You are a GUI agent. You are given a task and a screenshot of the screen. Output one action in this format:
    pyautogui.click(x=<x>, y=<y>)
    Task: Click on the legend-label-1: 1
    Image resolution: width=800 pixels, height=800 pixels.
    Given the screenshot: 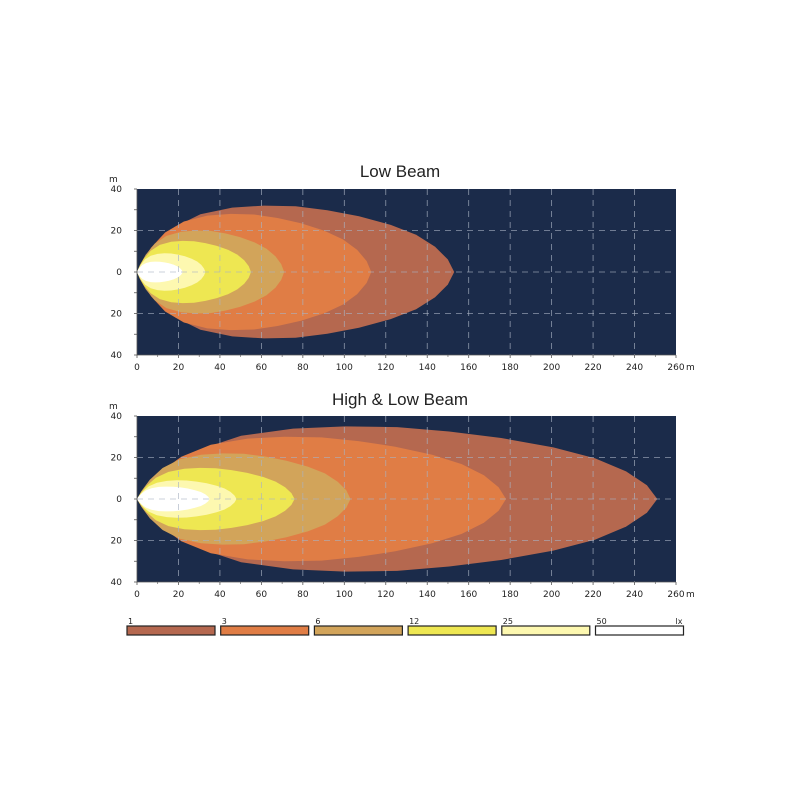 What is the action you would take?
    pyautogui.click(x=130, y=621)
    